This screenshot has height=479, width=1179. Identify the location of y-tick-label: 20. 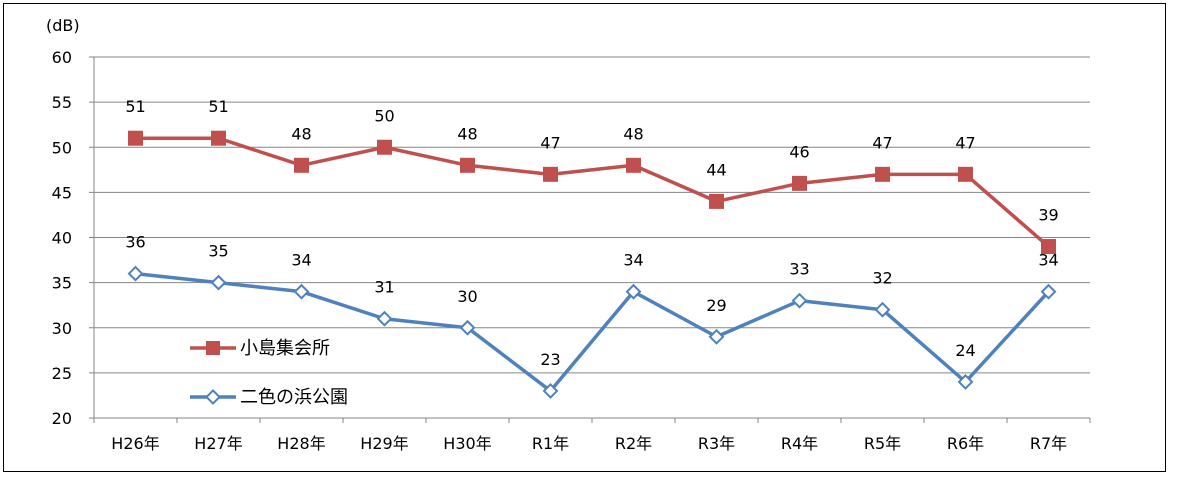
(62, 418).